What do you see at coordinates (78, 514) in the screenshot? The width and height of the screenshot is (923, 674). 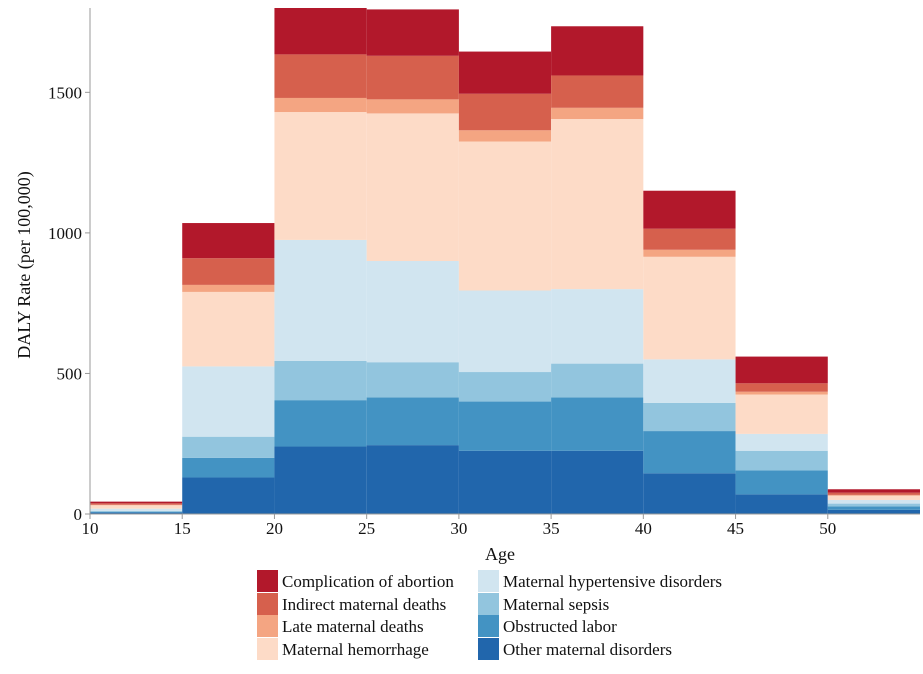 I see `y-tick-label: 0` at bounding box center [78, 514].